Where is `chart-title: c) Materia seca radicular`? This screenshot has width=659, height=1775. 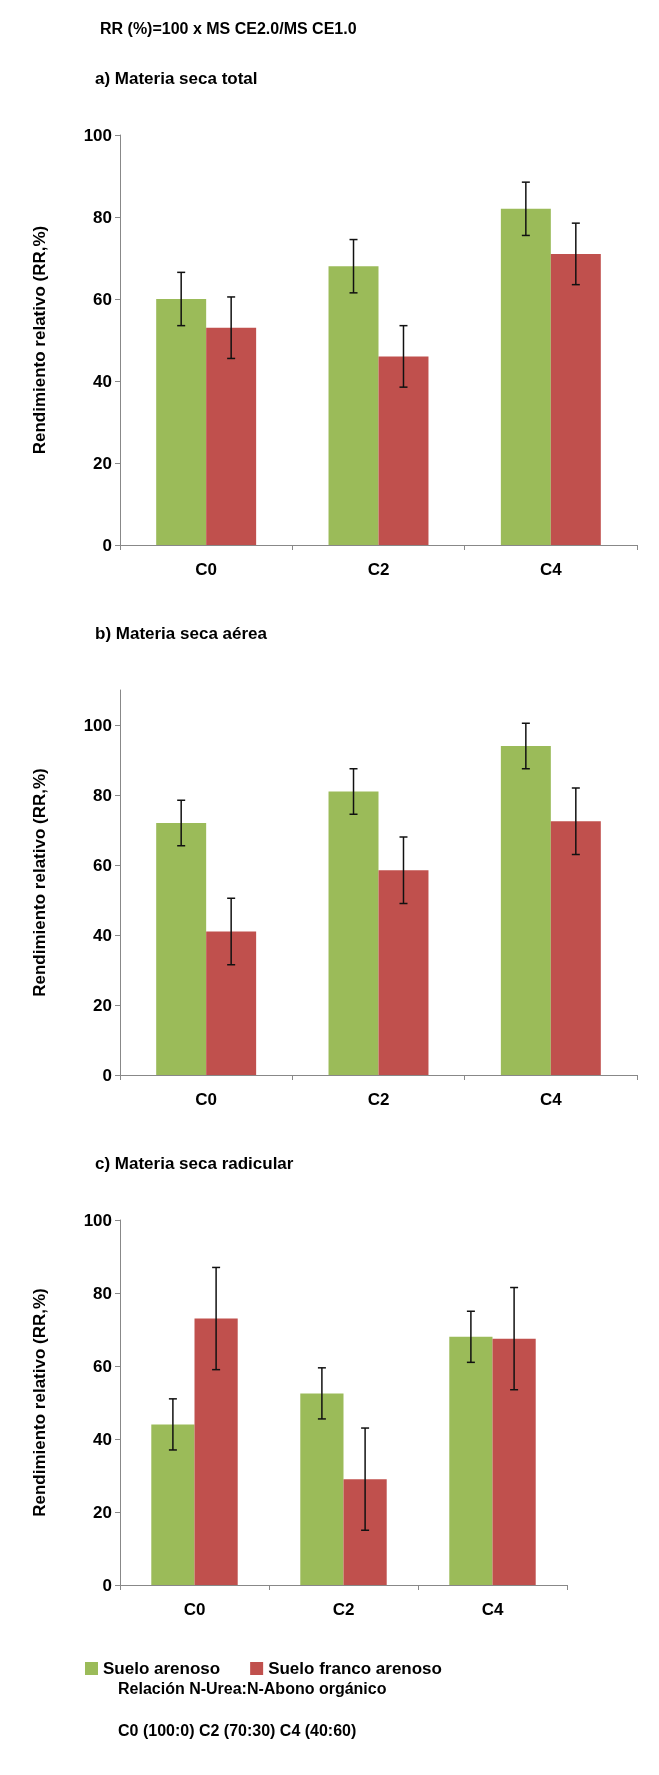
chart-title: c) Materia seca radicular is located at coordinates (194, 1163).